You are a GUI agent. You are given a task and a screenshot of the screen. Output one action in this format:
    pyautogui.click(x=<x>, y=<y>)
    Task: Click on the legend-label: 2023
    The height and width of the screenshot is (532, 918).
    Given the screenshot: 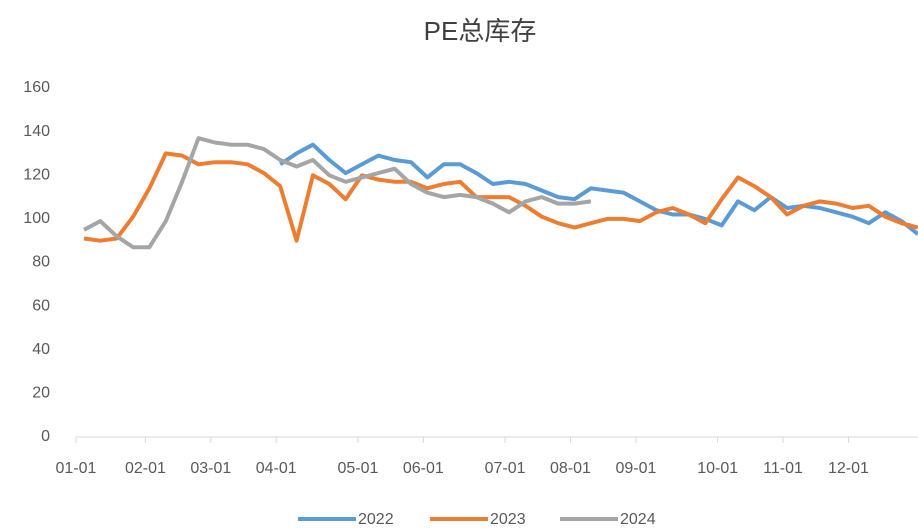 What is the action you would take?
    pyautogui.click(x=508, y=519)
    